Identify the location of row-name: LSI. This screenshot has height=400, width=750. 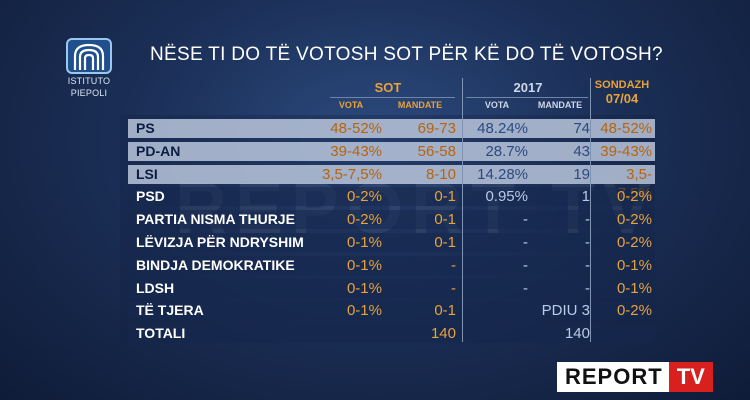
(147, 173).